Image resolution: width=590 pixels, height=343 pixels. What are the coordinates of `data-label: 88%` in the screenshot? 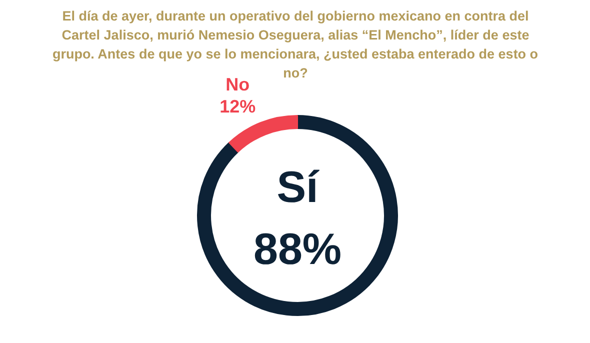 It's located at (297, 249).